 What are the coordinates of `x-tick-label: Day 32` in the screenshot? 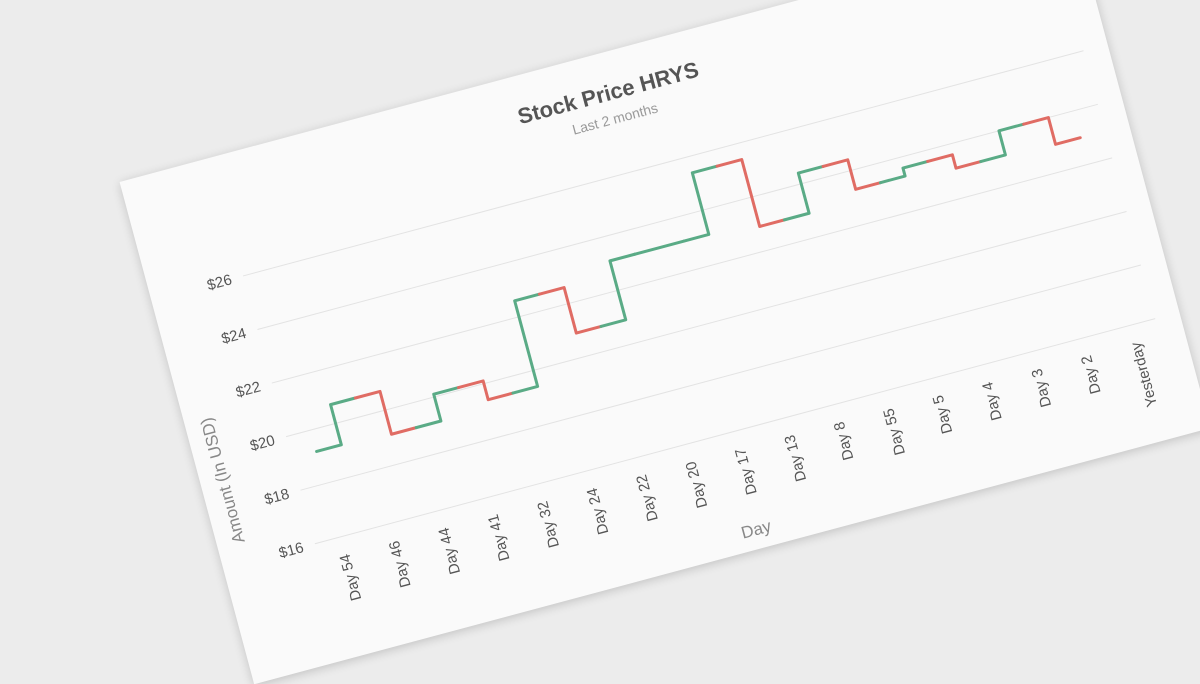 It's located at (548, 524).